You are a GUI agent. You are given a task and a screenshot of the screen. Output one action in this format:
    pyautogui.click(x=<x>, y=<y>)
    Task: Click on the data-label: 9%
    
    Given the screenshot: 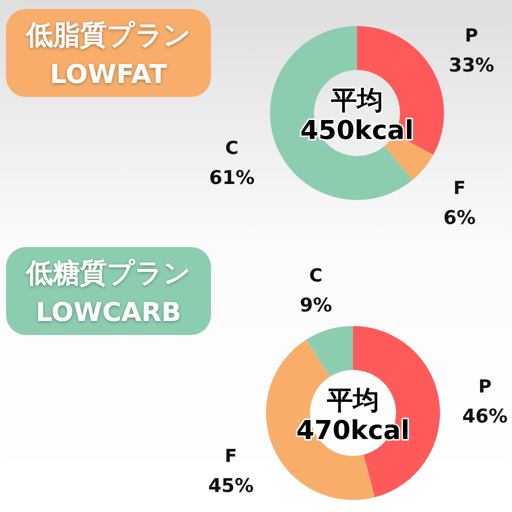 What is the action you would take?
    pyautogui.click(x=316, y=305)
    